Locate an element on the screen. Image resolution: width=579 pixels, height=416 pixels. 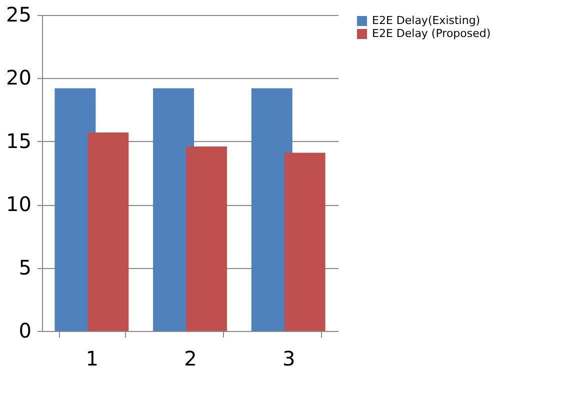
y-tick-label: 15 is located at coordinates (19, 140).